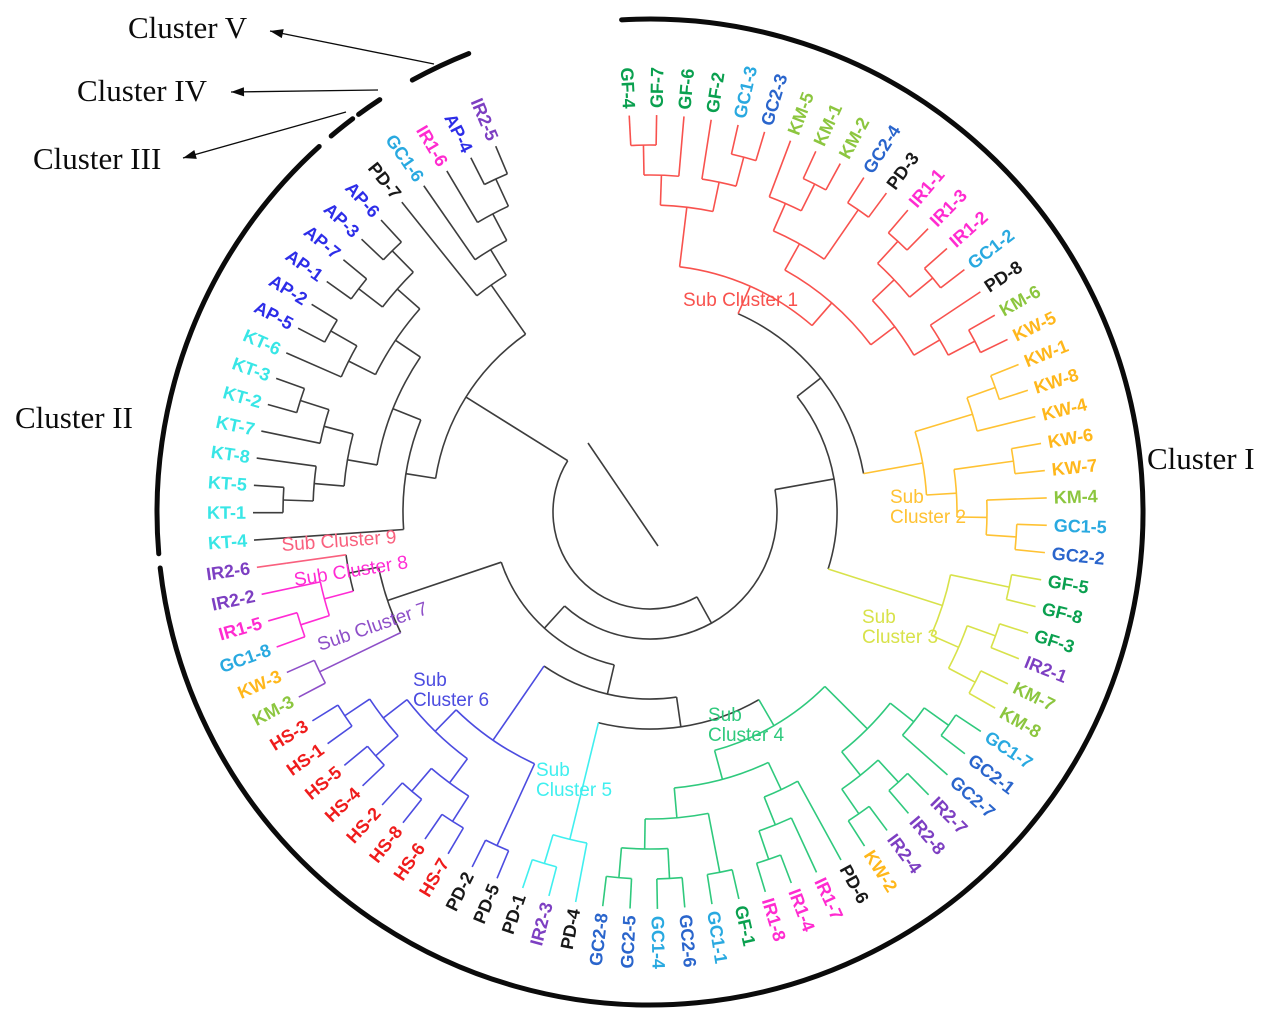  I want to click on leaf-label: IR1-4, so click(801, 910).